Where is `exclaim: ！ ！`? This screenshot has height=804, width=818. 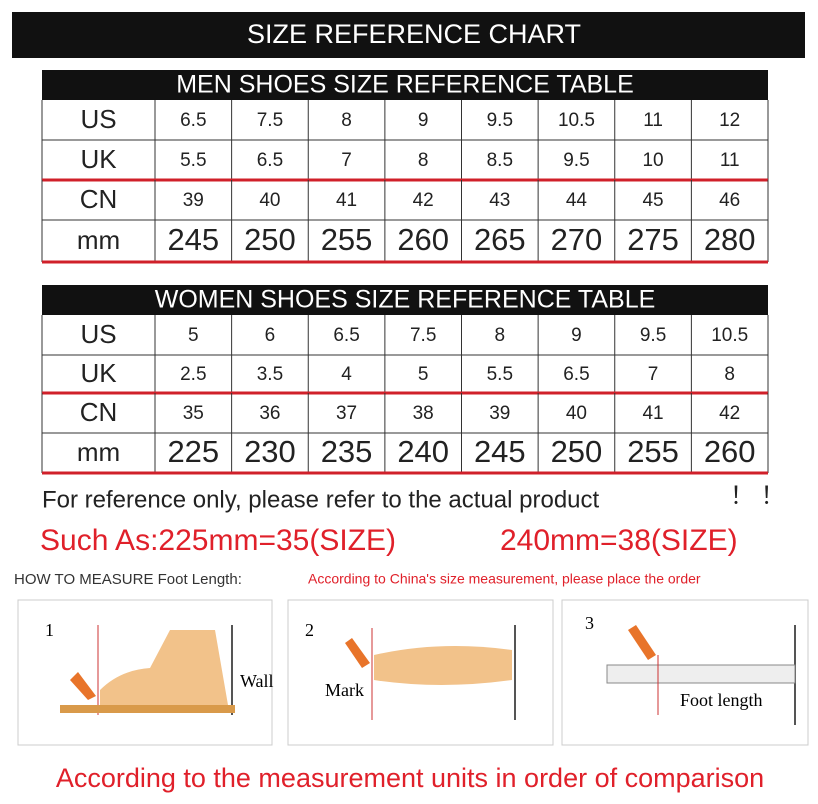
exclaim: ！ ！ is located at coordinates (757, 495).